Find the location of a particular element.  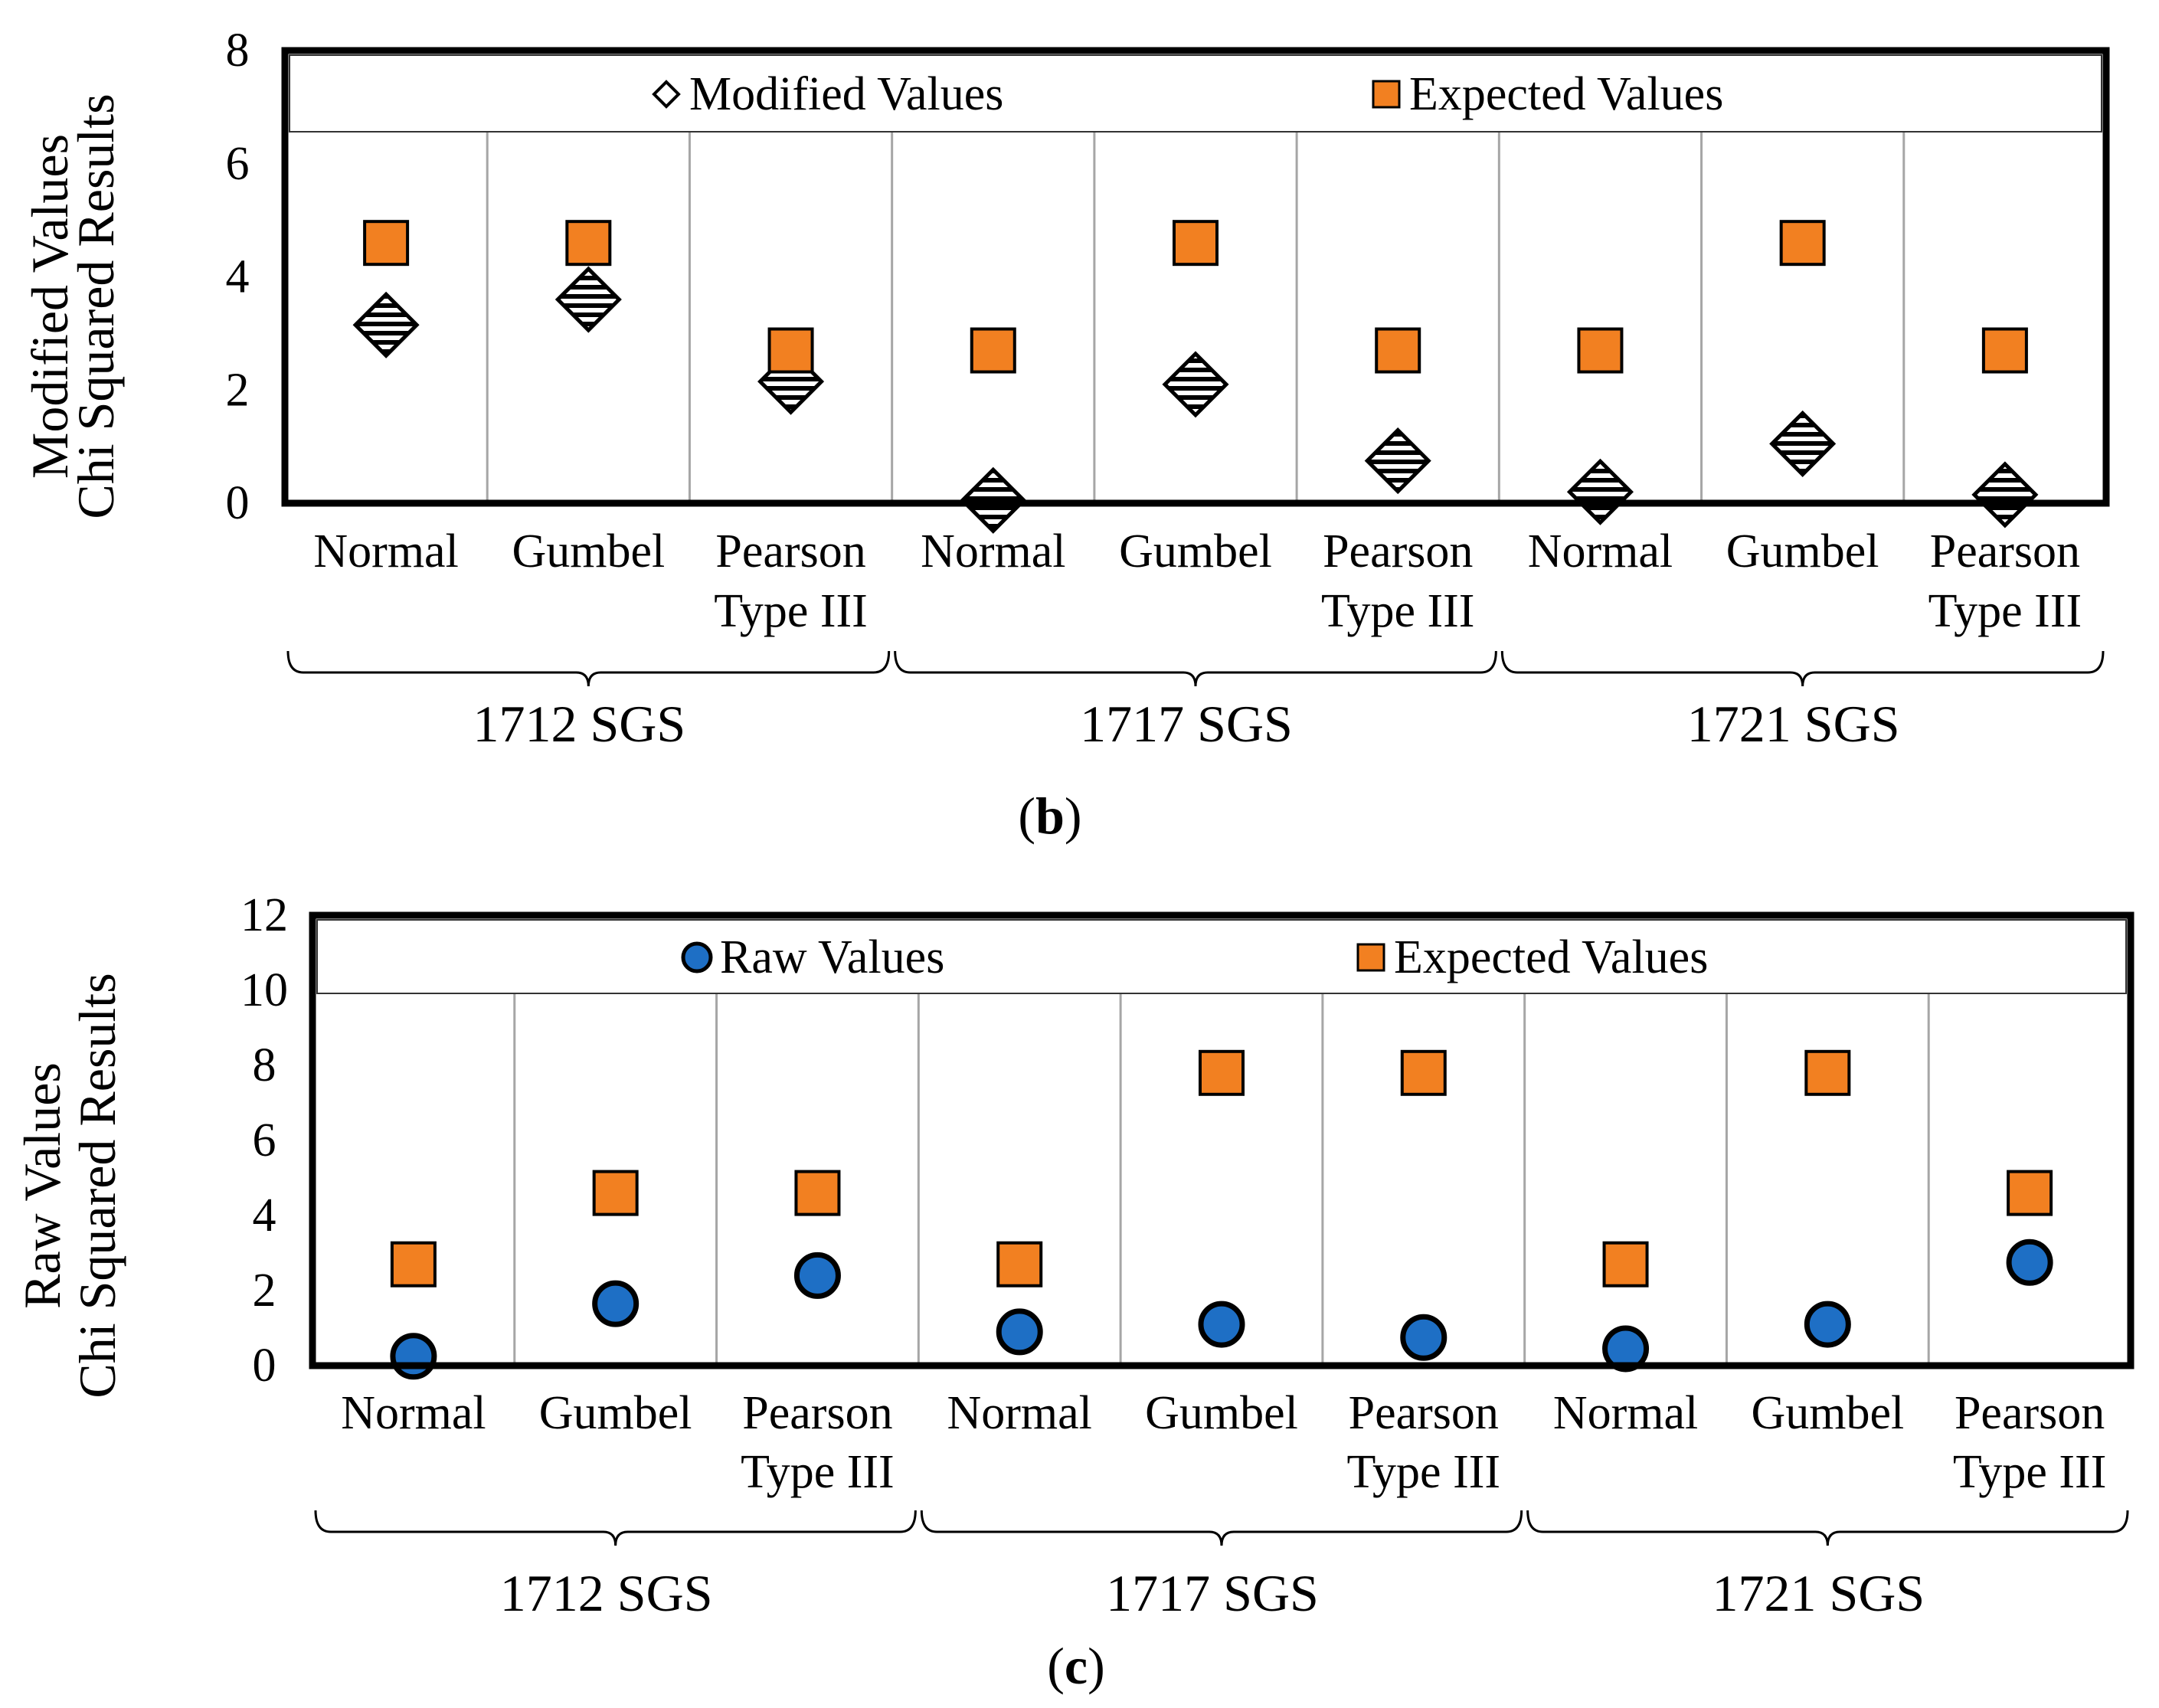

legend-marker-diamond is located at coordinates (666, 94).